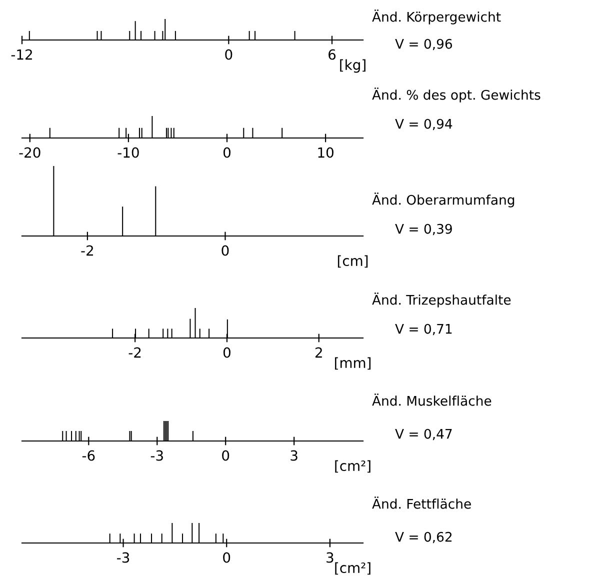 Image resolution: width=607 pixels, height=585 pixels. I want to click on x-tick-label: 10, so click(326, 152).